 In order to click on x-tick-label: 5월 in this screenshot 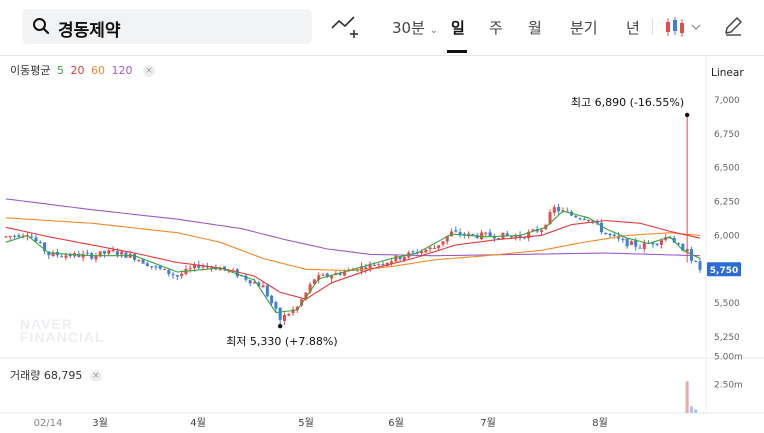, I will do `click(306, 423)`.